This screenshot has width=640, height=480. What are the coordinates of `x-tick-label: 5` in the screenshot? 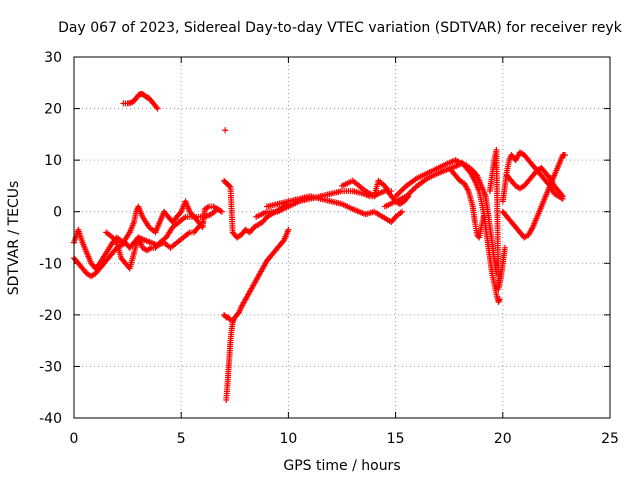 It's located at (181, 439).